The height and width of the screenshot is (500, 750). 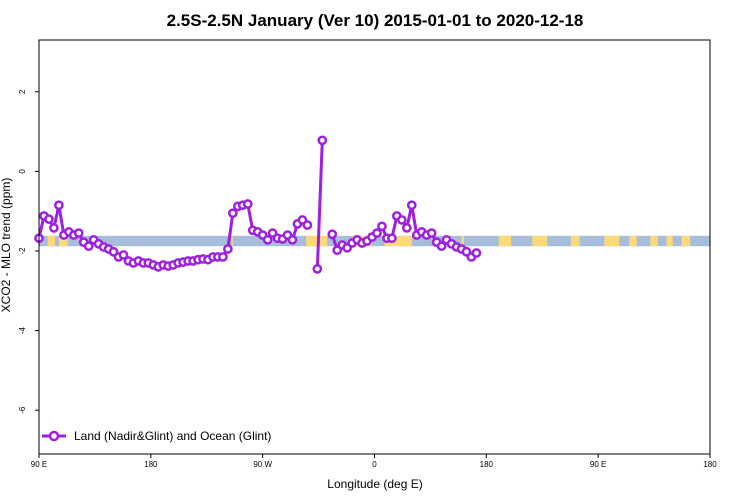 I want to click on x-axis: 90 E 180 90 W 0 180 90 E 180, so click(x=374, y=461).